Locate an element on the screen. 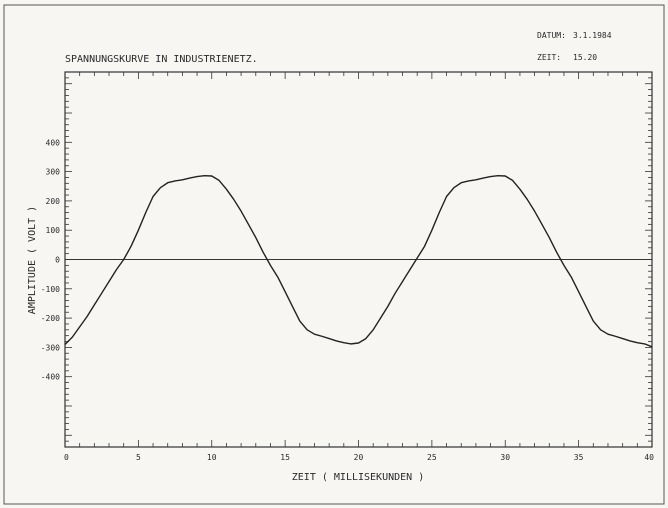 The height and width of the screenshot is (508, 668). chart-title: SPANNUNGSKURVE IN INDUSTRIENETZ. is located at coordinates (161, 59).